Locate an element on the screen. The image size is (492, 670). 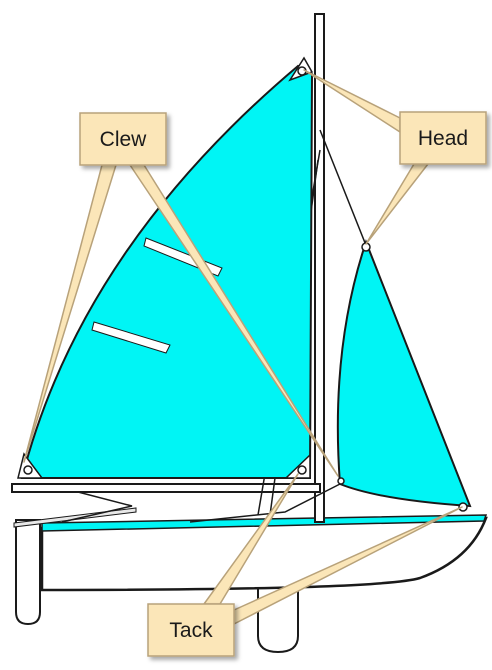
tack-callout-box is located at coordinates (191, 630).